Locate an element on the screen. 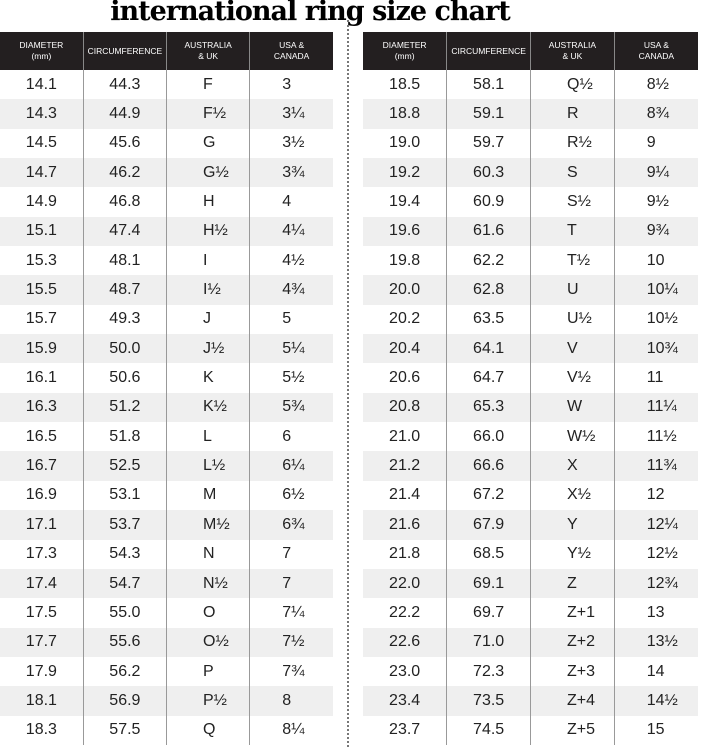 The width and height of the screenshot is (702, 747). circumference-cell: 60.9 is located at coordinates (488, 202).